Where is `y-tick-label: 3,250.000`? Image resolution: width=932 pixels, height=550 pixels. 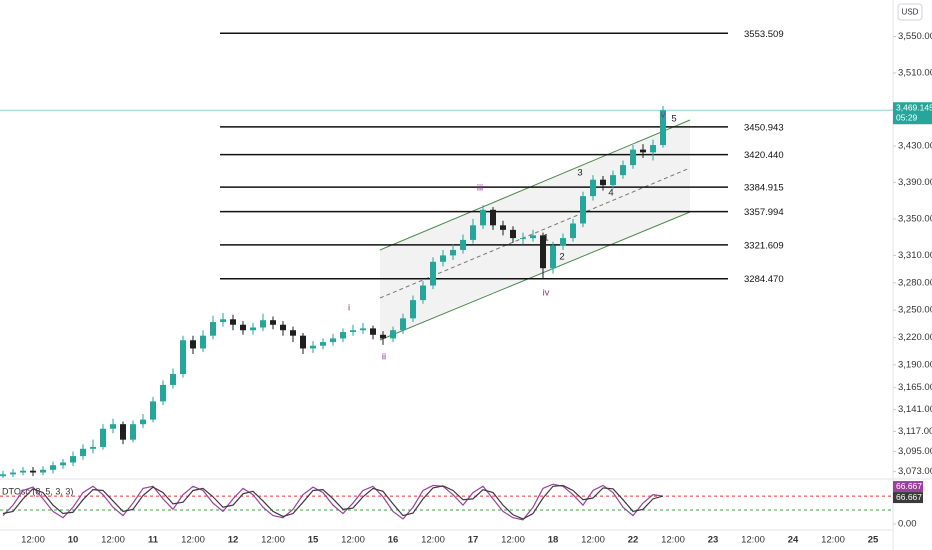
y-tick-label: 3,250.000 is located at coordinates (915, 310).